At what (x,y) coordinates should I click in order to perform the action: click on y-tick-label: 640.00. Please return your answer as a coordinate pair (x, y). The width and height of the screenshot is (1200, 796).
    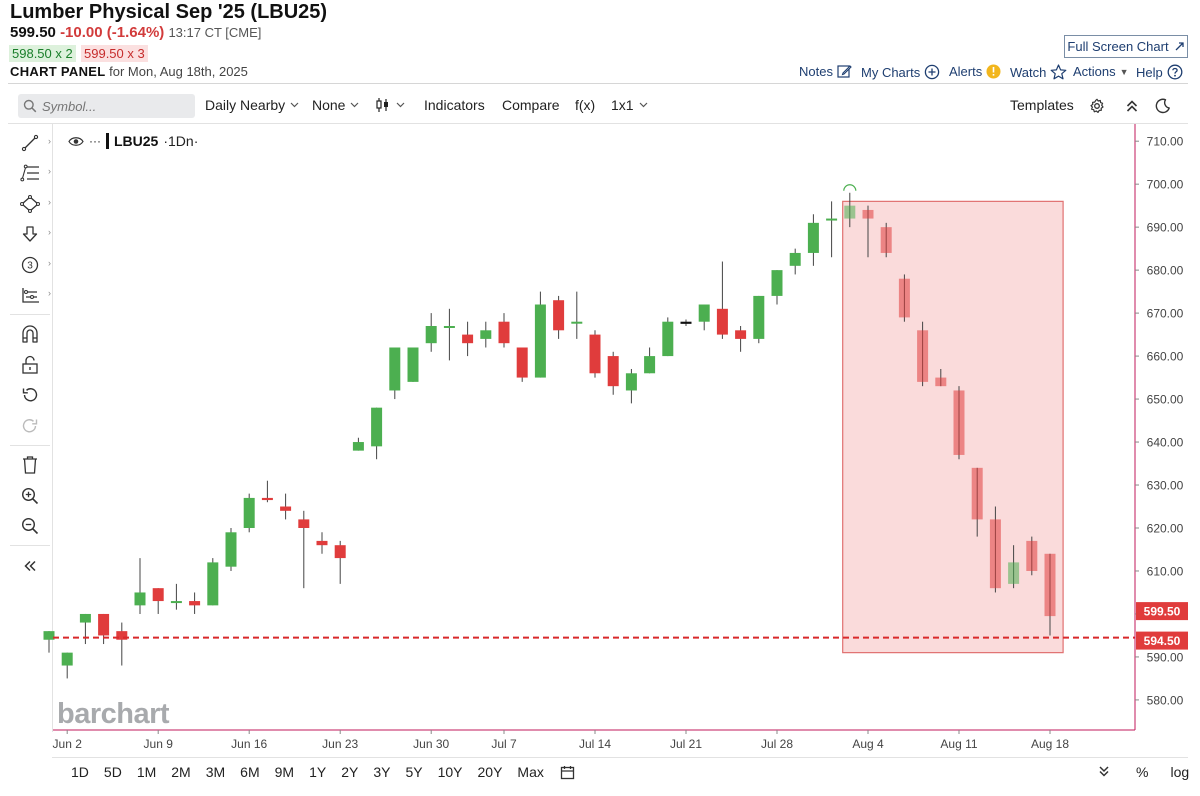
    Looking at the image, I should click on (1165, 443).